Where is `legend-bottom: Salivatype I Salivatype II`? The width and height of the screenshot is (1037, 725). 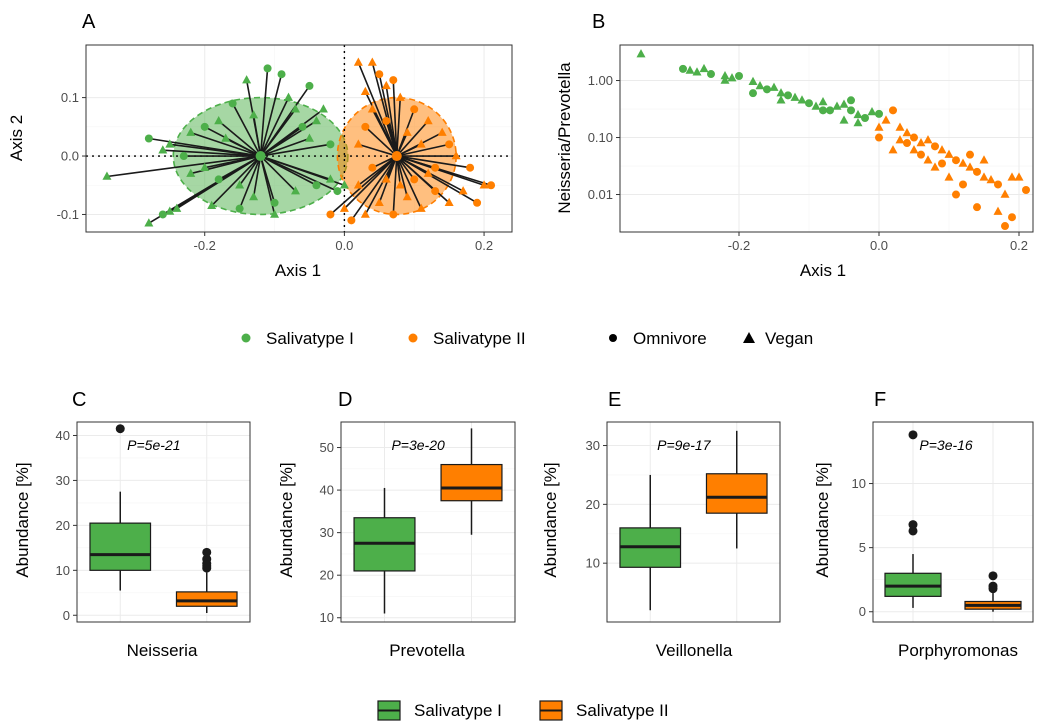
legend-bottom: Salivatype I Salivatype II is located at coordinates (523, 710).